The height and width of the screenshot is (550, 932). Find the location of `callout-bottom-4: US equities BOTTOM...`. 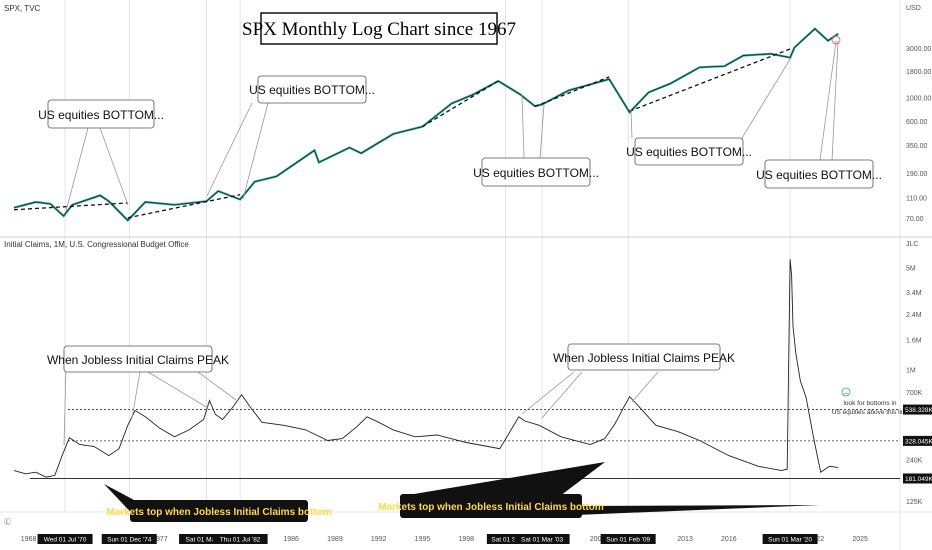

callout-bottom-4: US equities BOTTOM... is located at coordinates (709, 110).